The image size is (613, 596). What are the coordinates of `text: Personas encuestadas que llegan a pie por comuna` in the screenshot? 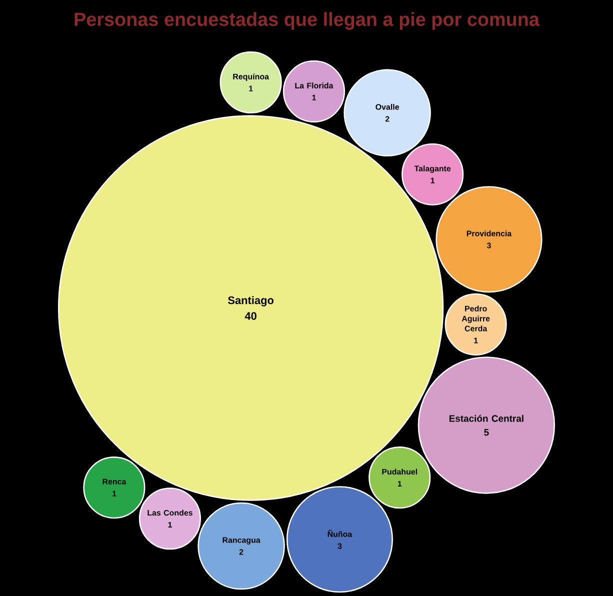 It's located at (307, 21).